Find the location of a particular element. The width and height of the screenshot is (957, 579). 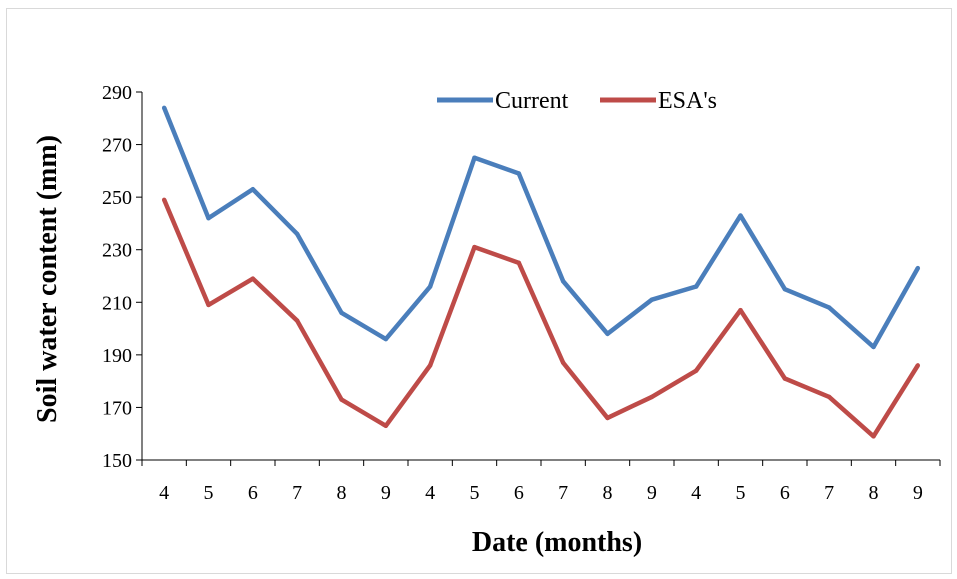

y-tick-label: 270 is located at coordinates (117, 146).